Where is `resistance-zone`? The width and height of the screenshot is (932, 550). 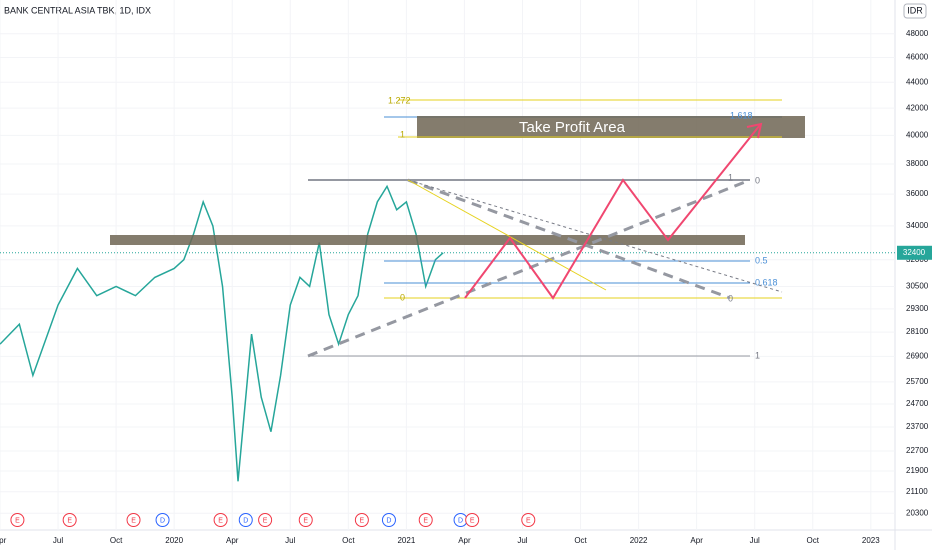
resistance-zone is located at coordinates (427, 240).